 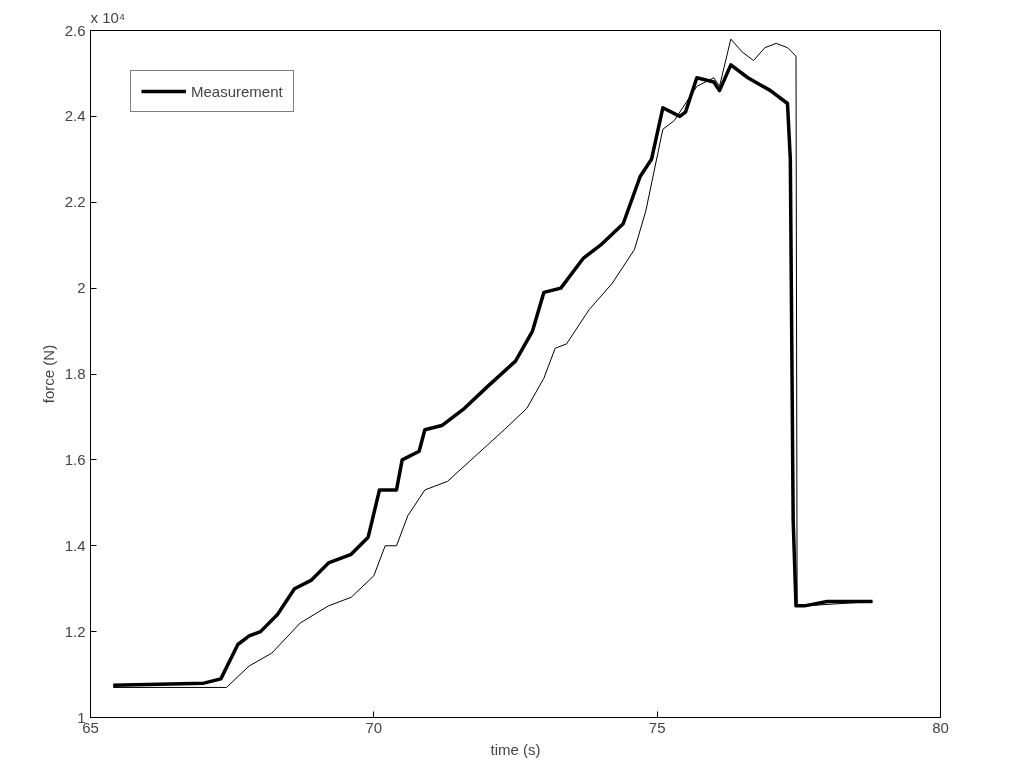 I want to click on y-tick-label: 1.8, so click(x=75, y=373).